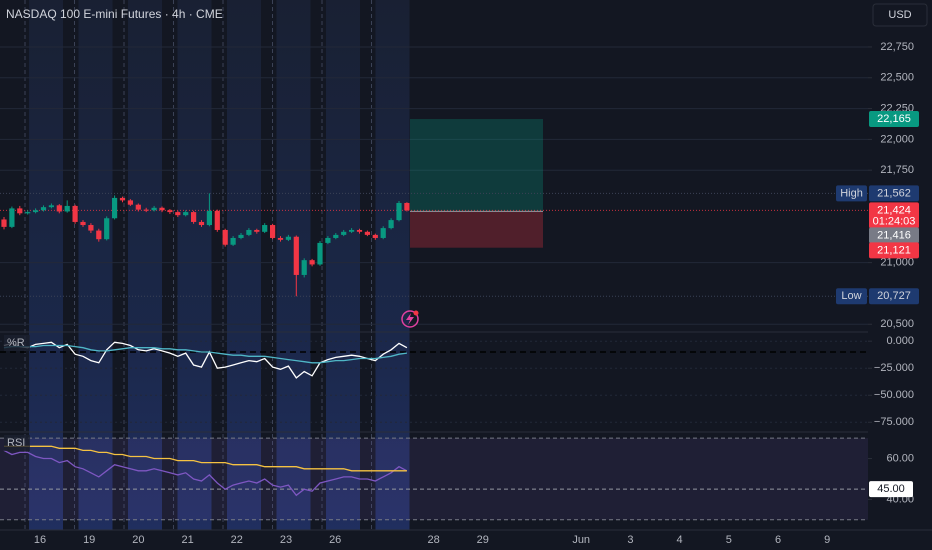 The image size is (932, 550). I want to click on high-marker-label: High, so click(851, 193).